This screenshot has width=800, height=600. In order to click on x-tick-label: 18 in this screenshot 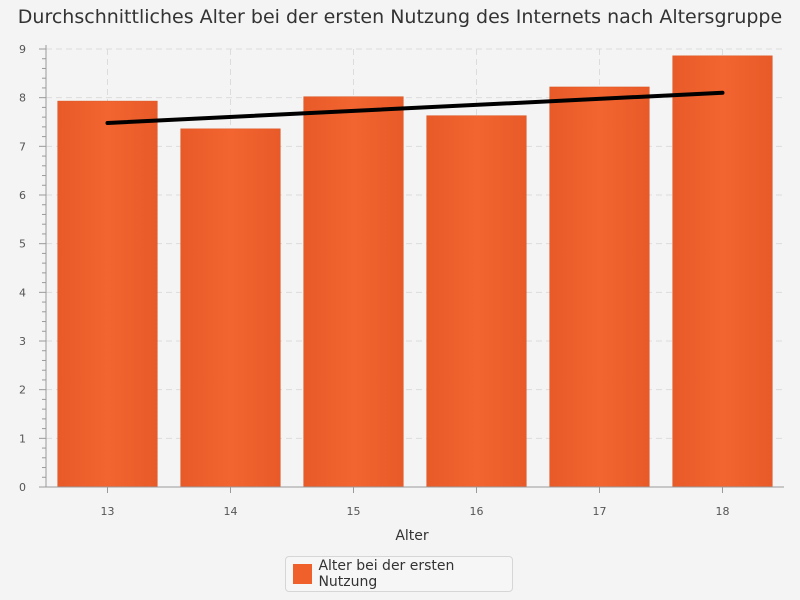, I will do `click(723, 511)`.